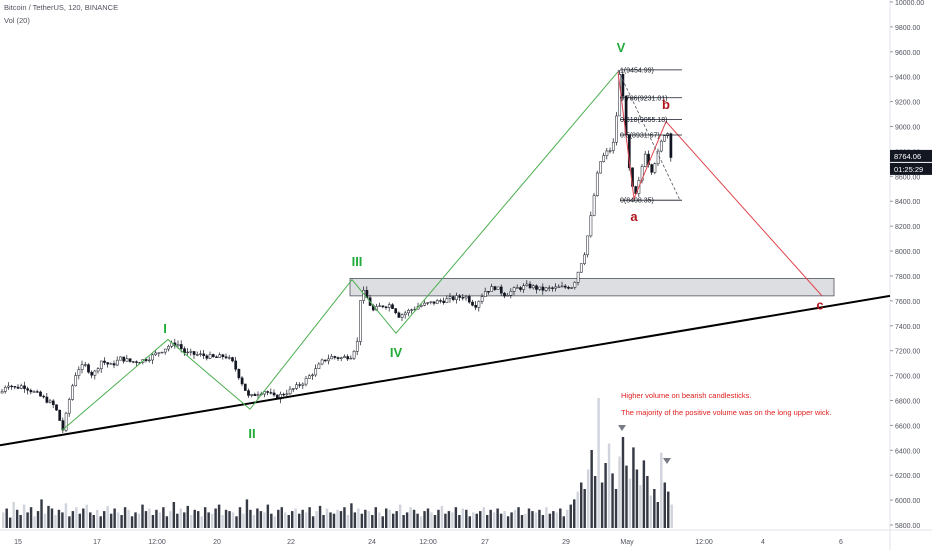  Describe the element at coordinates (686, 395) in the screenshot. I see `annotation-text: Higher volume on bearish candlesticks.` at that location.